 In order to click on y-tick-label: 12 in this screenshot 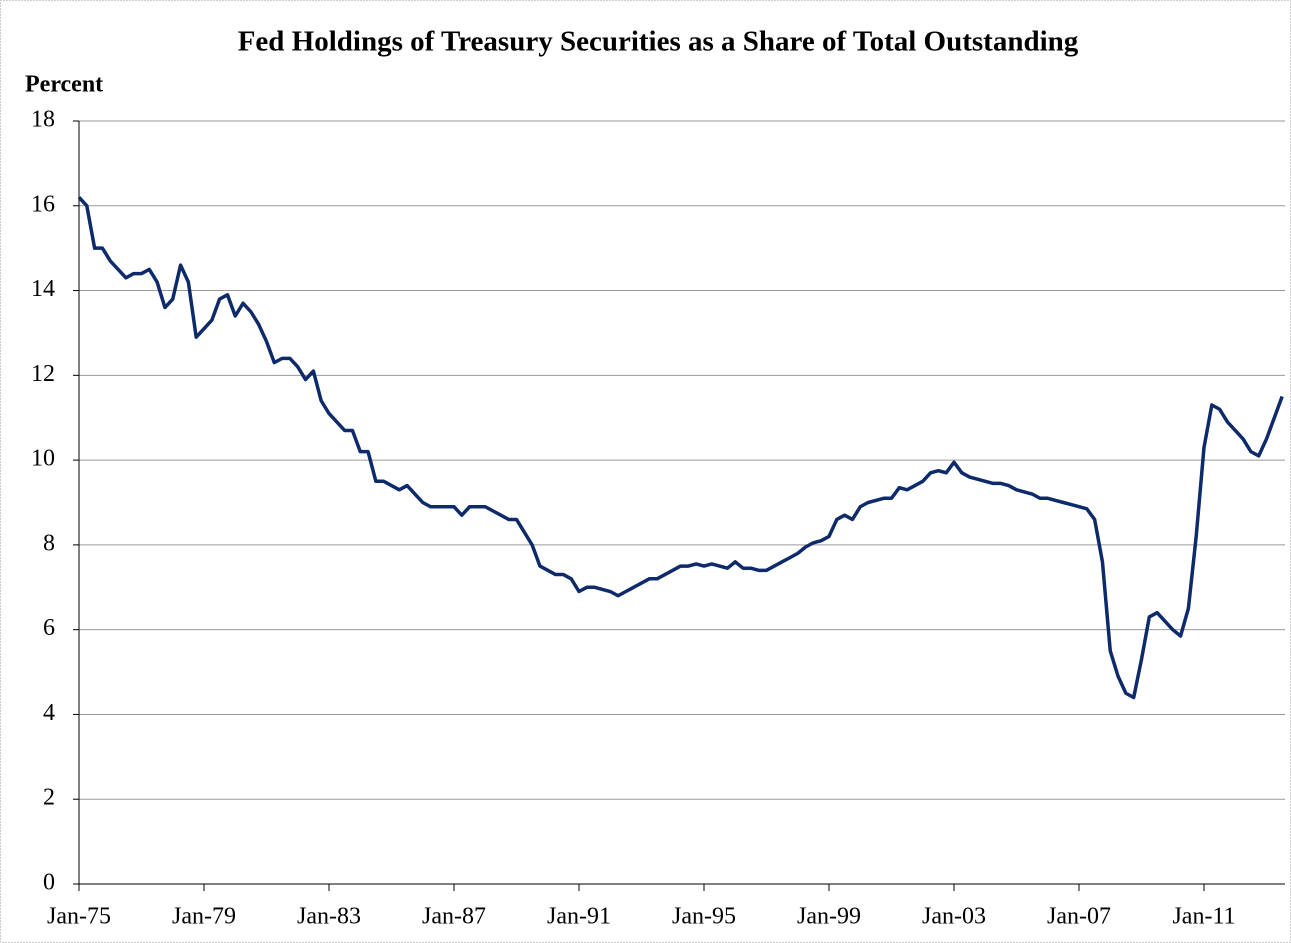, I will do `click(43, 374)`.